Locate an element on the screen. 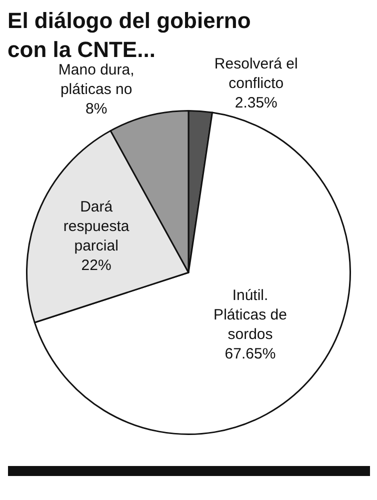  slice-label: Inútil. Pláticas de sordos is located at coordinates (250, 314).